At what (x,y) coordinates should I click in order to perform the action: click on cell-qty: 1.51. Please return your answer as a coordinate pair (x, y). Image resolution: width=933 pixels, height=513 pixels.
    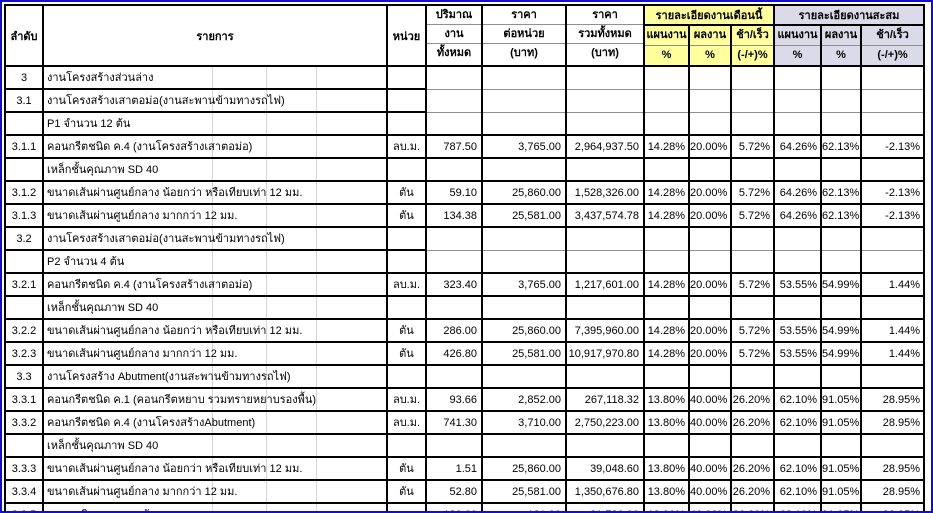
    Looking at the image, I should click on (454, 468).